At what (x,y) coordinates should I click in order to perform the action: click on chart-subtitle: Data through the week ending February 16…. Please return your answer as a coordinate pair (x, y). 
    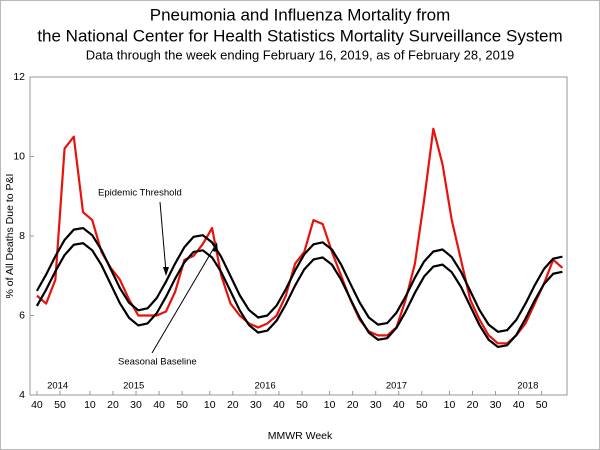
    Looking at the image, I should click on (300, 54).